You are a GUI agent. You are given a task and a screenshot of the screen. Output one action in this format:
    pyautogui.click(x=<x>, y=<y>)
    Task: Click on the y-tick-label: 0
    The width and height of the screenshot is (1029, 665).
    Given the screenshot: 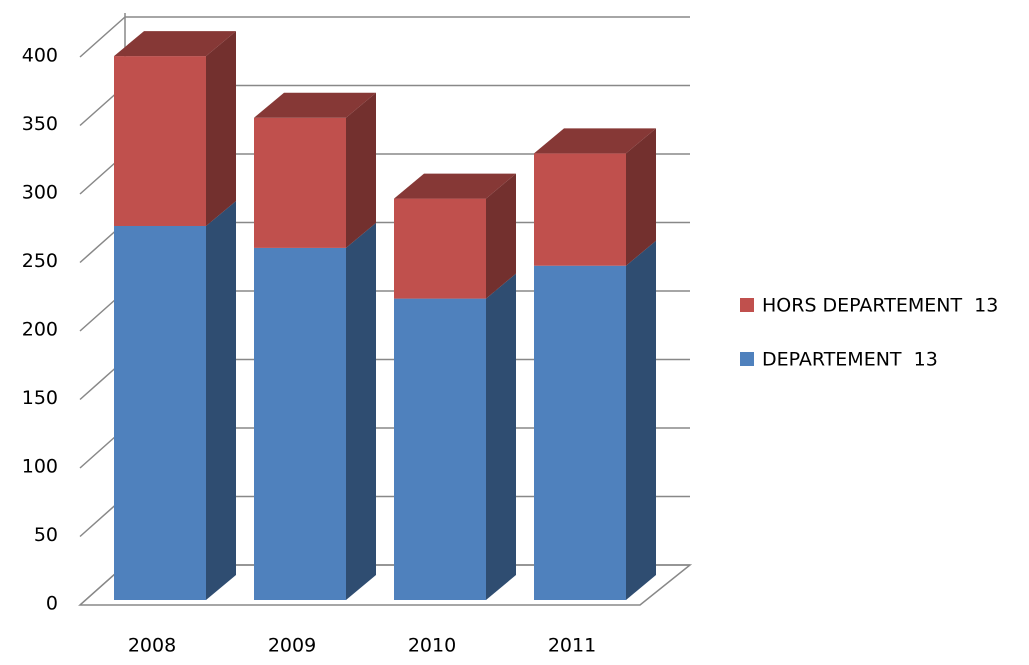 What is the action you would take?
    pyautogui.click(x=52, y=604)
    